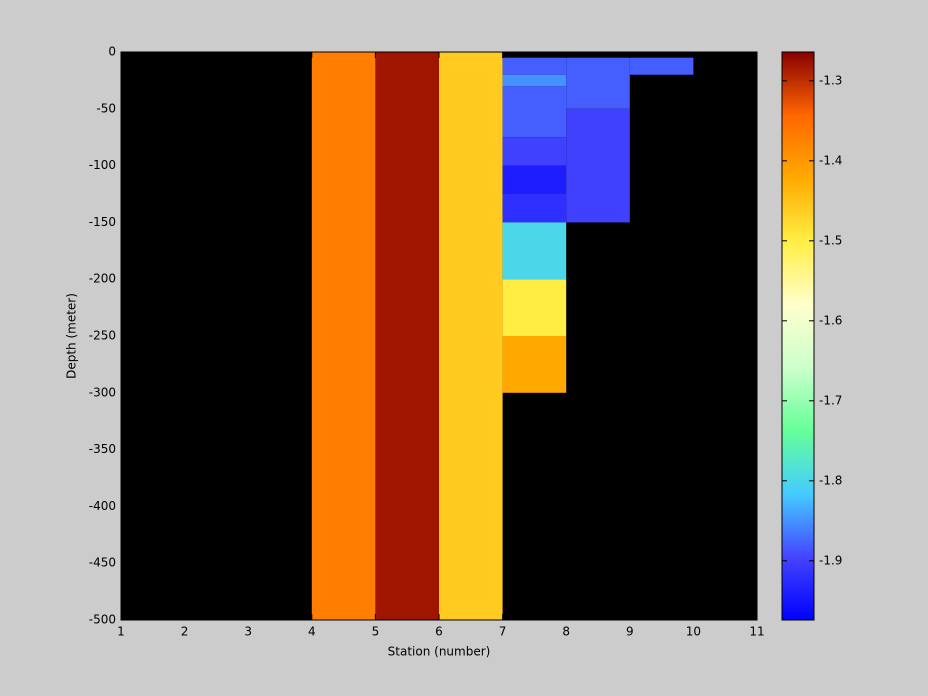  I want to click on x-tick-label: 3, so click(248, 632).